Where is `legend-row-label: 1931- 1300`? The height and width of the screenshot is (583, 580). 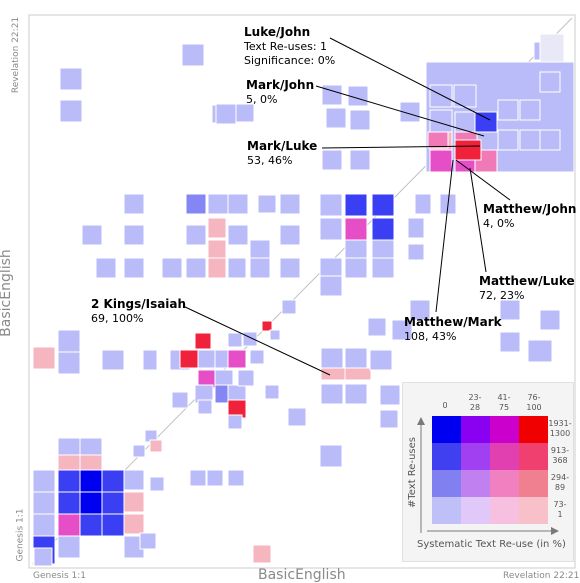
legend-row-label: 1931- 1300 is located at coordinates (560, 428).